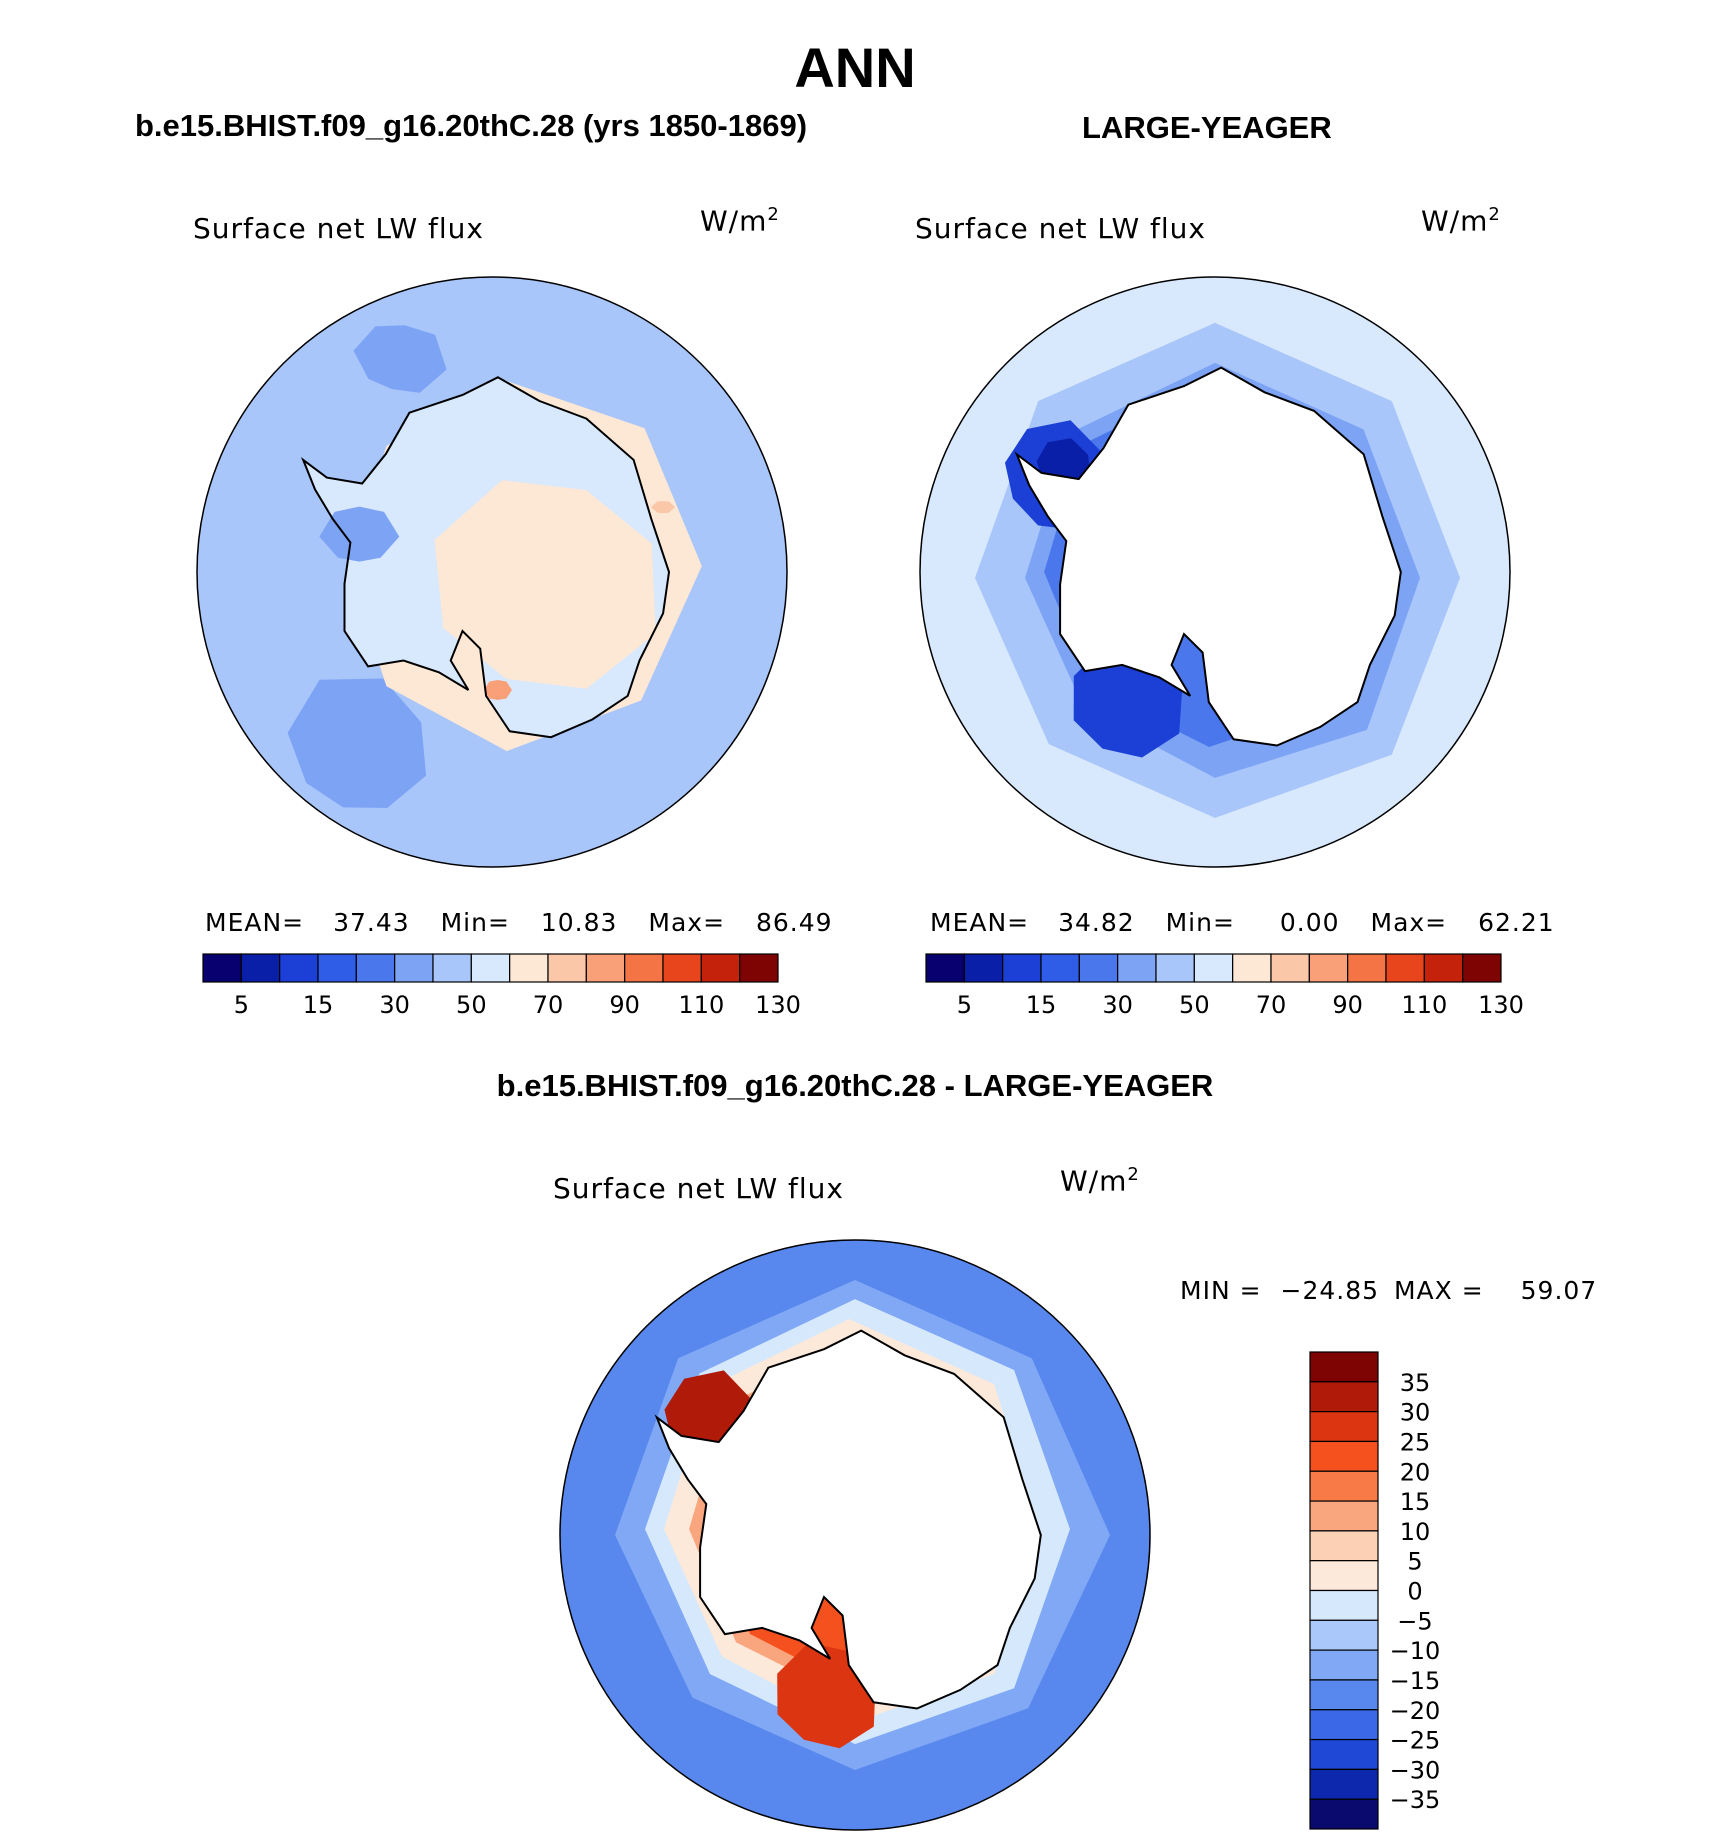 The height and width of the screenshot is (1840, 1710). I want to click on panel-2-units-sup: 2, so click(1494, 214).